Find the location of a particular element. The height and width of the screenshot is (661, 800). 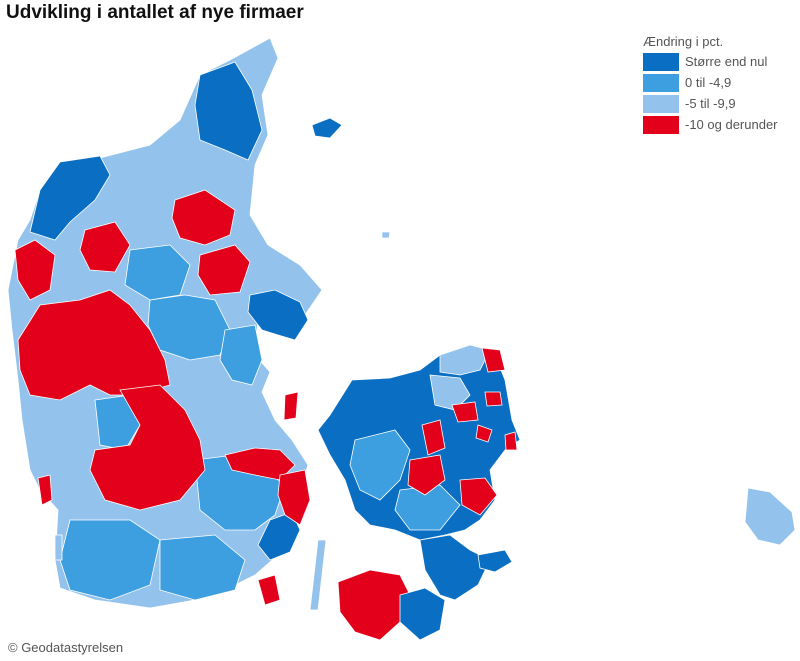

island-mon is located at coordinates (495, 561).